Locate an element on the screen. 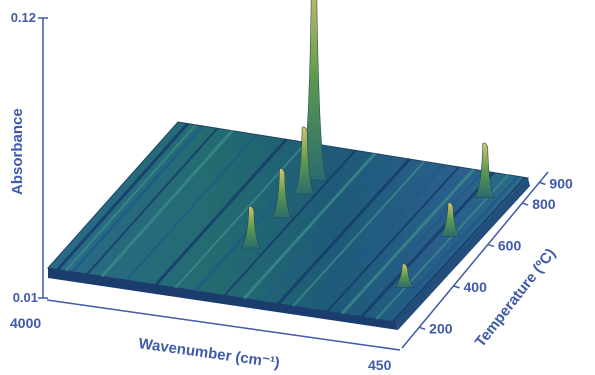 The width and height of the screenshot is (595, 375). x-axis-line is located at coordinates (223, 325).